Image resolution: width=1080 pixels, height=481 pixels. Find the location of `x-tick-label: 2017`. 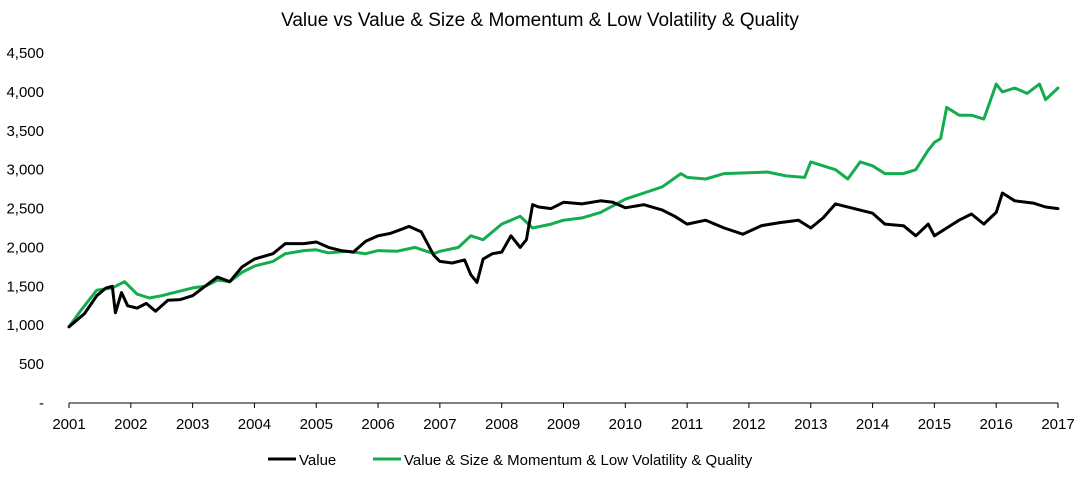

x-tick-label: 2017 is located at coordinates (1057, 424).